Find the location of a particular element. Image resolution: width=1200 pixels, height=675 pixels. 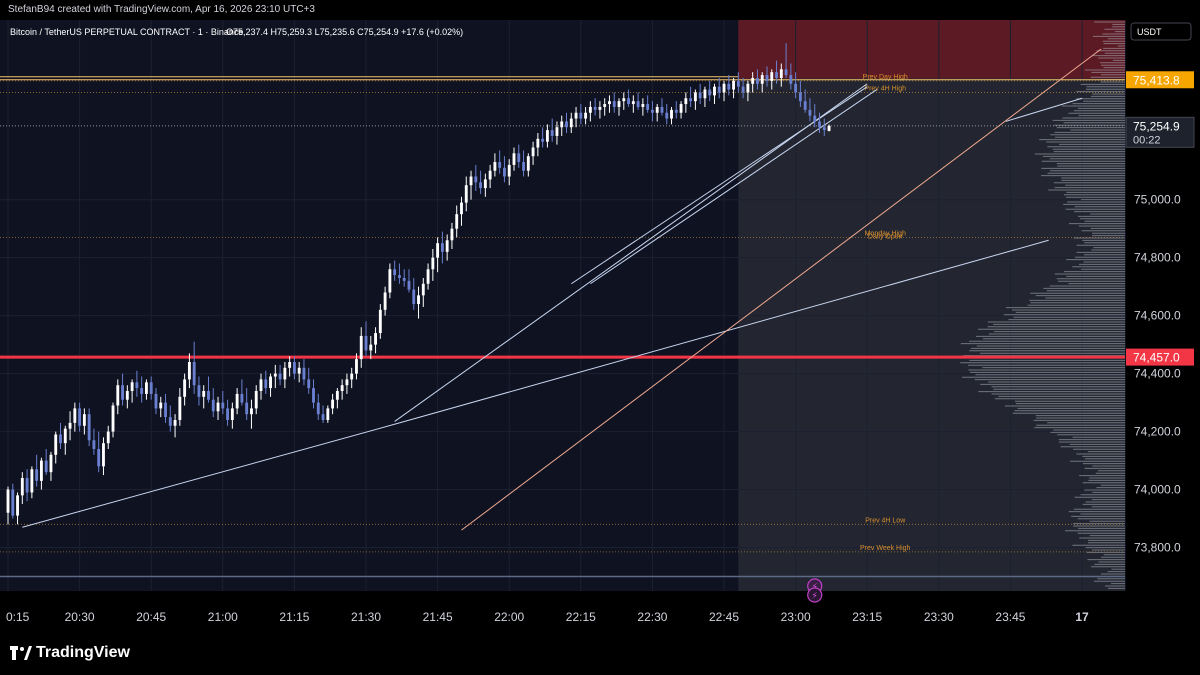

y-tick-label: 74,200.0 is located at coordinates (1157, 432).